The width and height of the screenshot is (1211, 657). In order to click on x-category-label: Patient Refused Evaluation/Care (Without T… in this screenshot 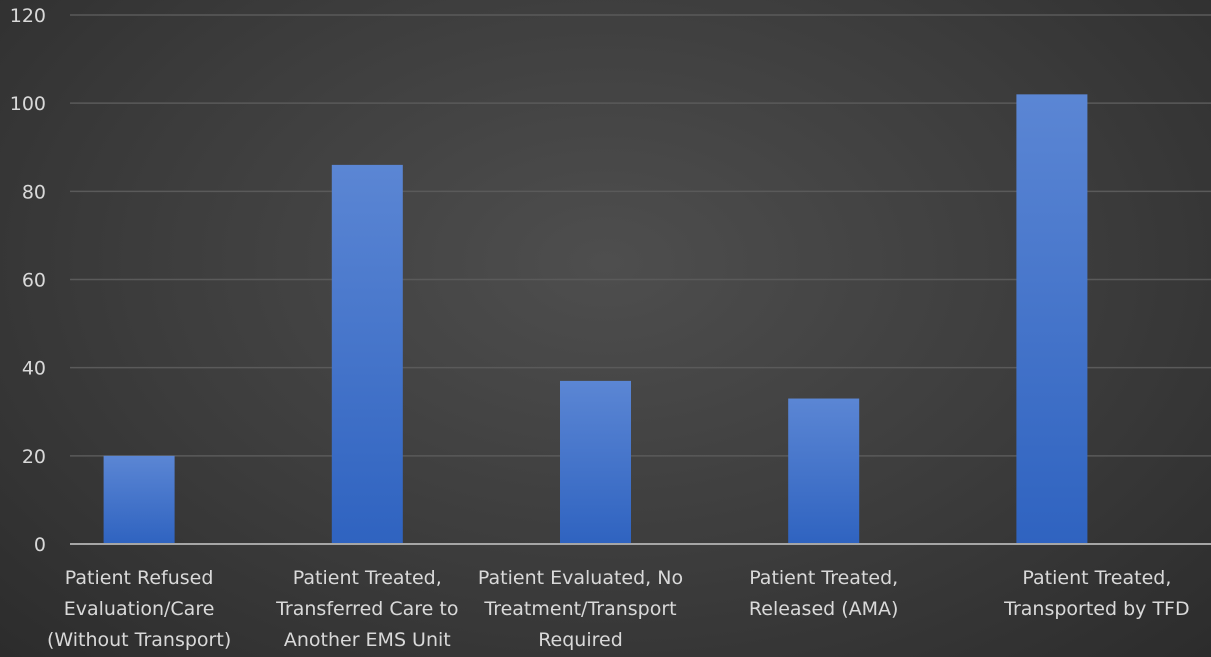, I will do `click(139, 609)`.